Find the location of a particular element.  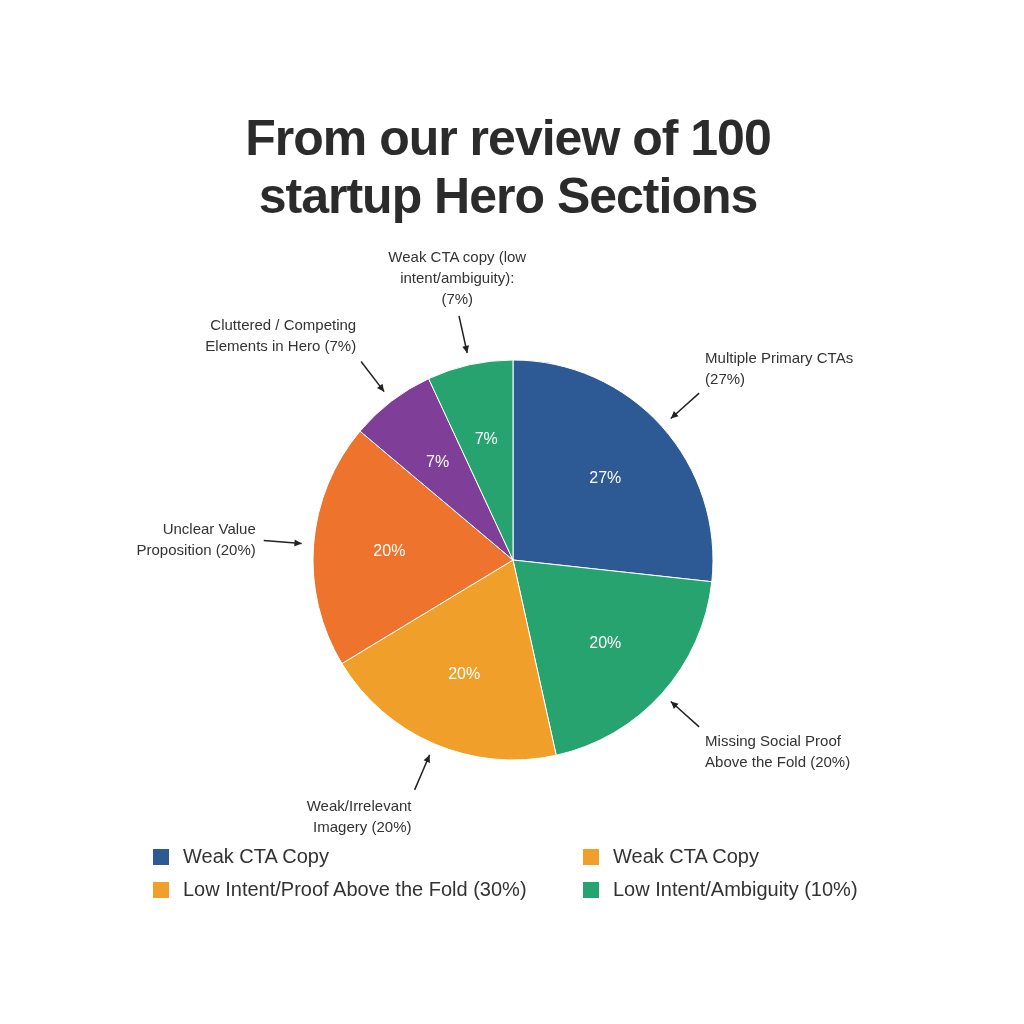

text: Low Intent/Proof Above the Fold (30%) is located at coordinates (355, 889).